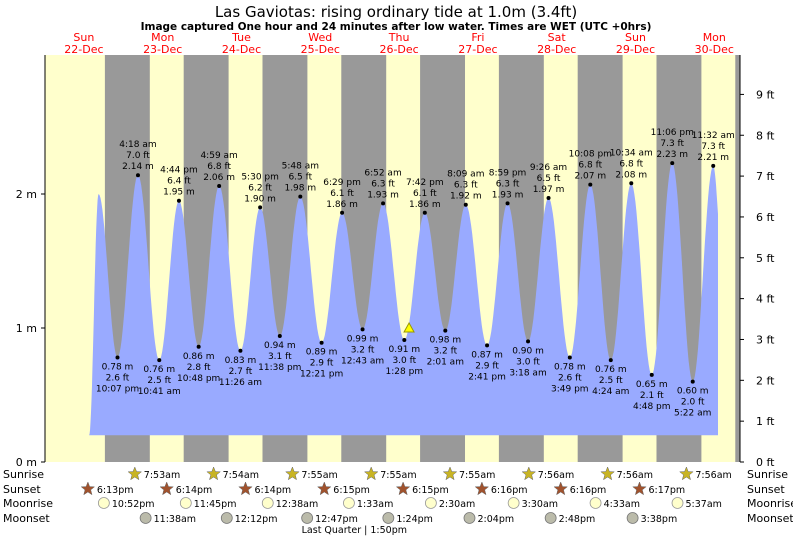 This screenshot has height=538, width=793. I want to click on sunset-time: 6:13pm, so click(115, 490).